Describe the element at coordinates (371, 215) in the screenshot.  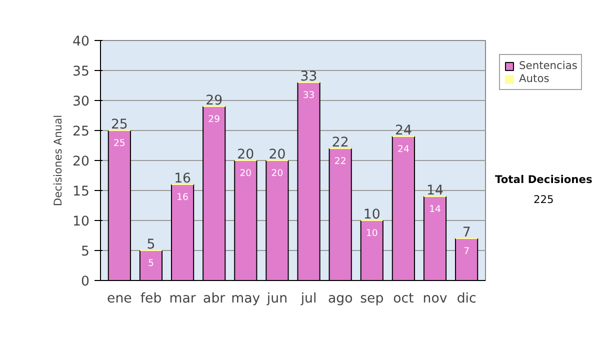
I see `total-label: 10` at that location.